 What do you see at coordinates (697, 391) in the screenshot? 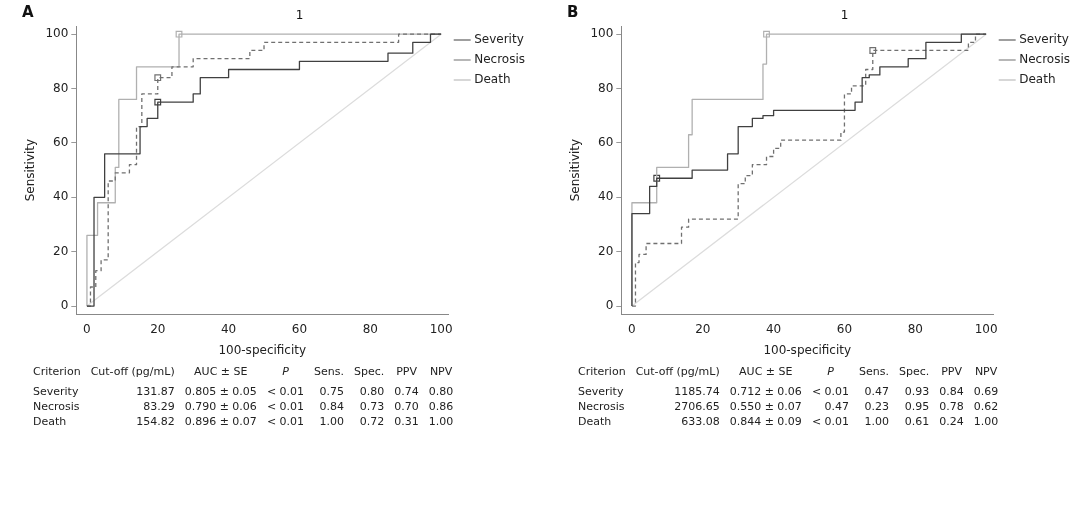
I see `text: 1185.74` at bounding box center [697, 391].